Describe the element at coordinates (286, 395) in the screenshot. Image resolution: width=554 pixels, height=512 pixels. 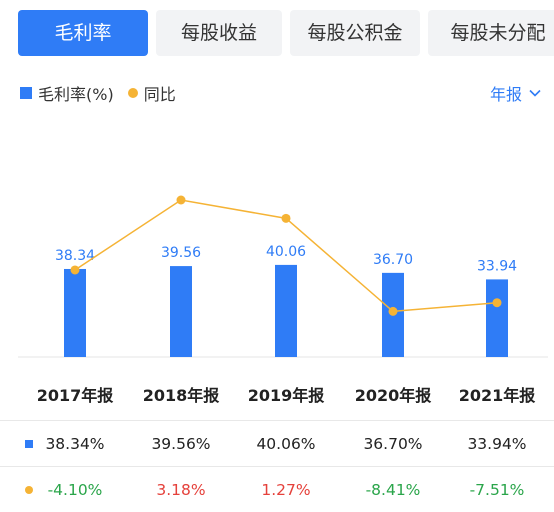
I see `table-header-cell: 2019年报` at that location.